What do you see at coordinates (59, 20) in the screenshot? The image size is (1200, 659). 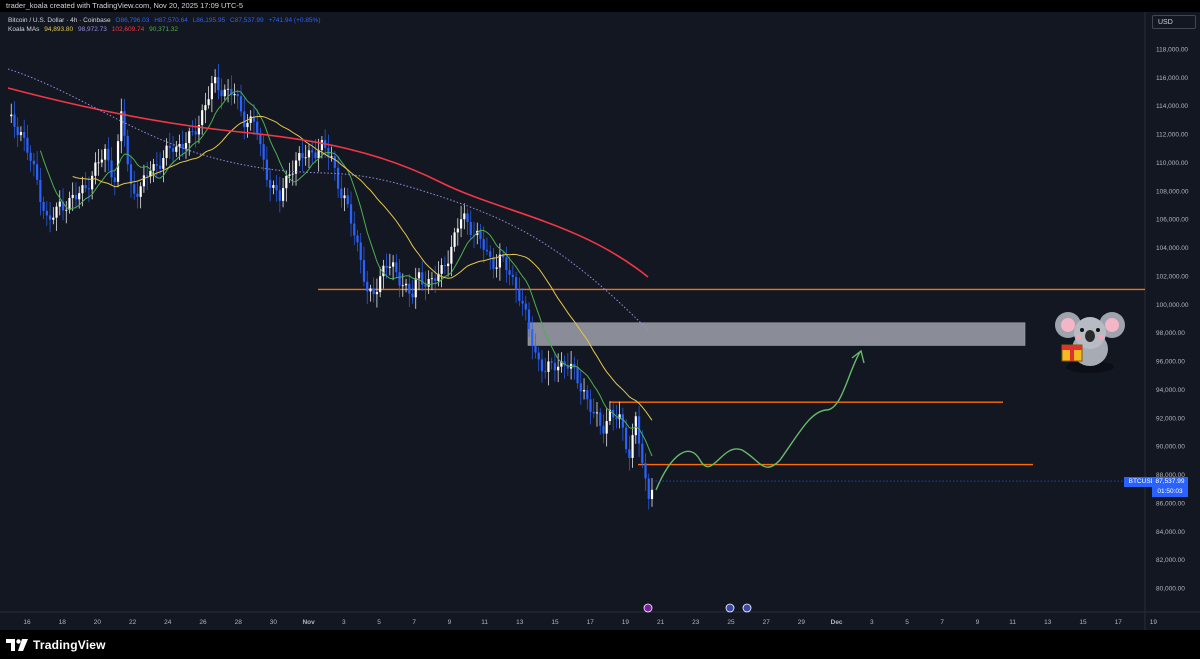 I see `symbol-title: Bitcoin / U.S. Dollar · 4h · Coinbase` at bounding box center [59, 20].